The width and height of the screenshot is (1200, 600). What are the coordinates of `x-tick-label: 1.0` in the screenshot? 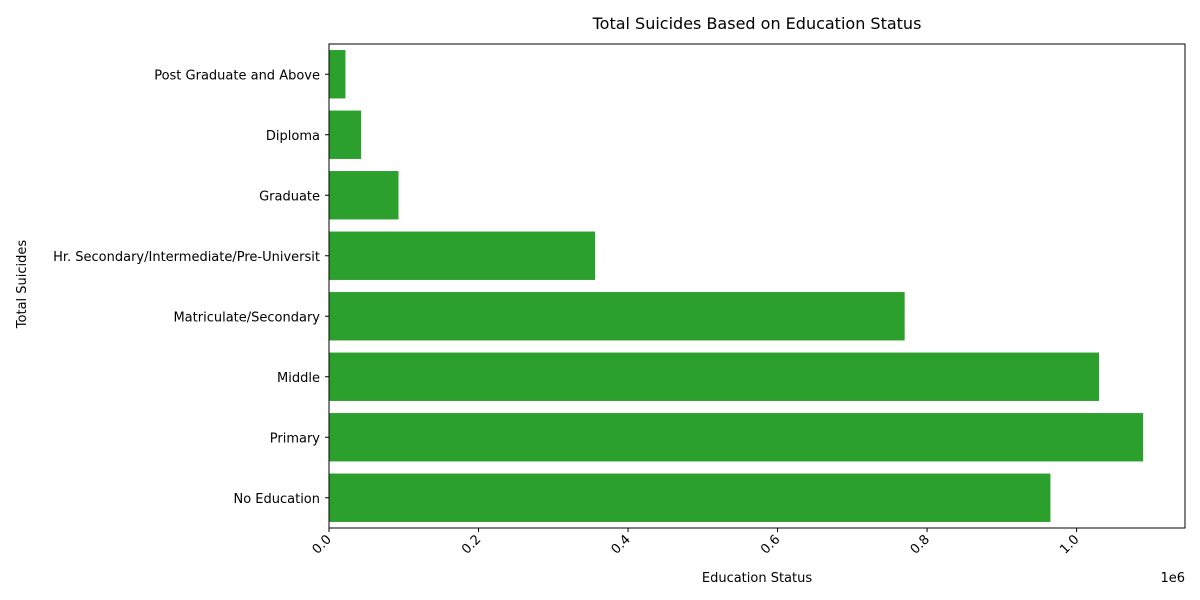 It's located at (1069, 544).